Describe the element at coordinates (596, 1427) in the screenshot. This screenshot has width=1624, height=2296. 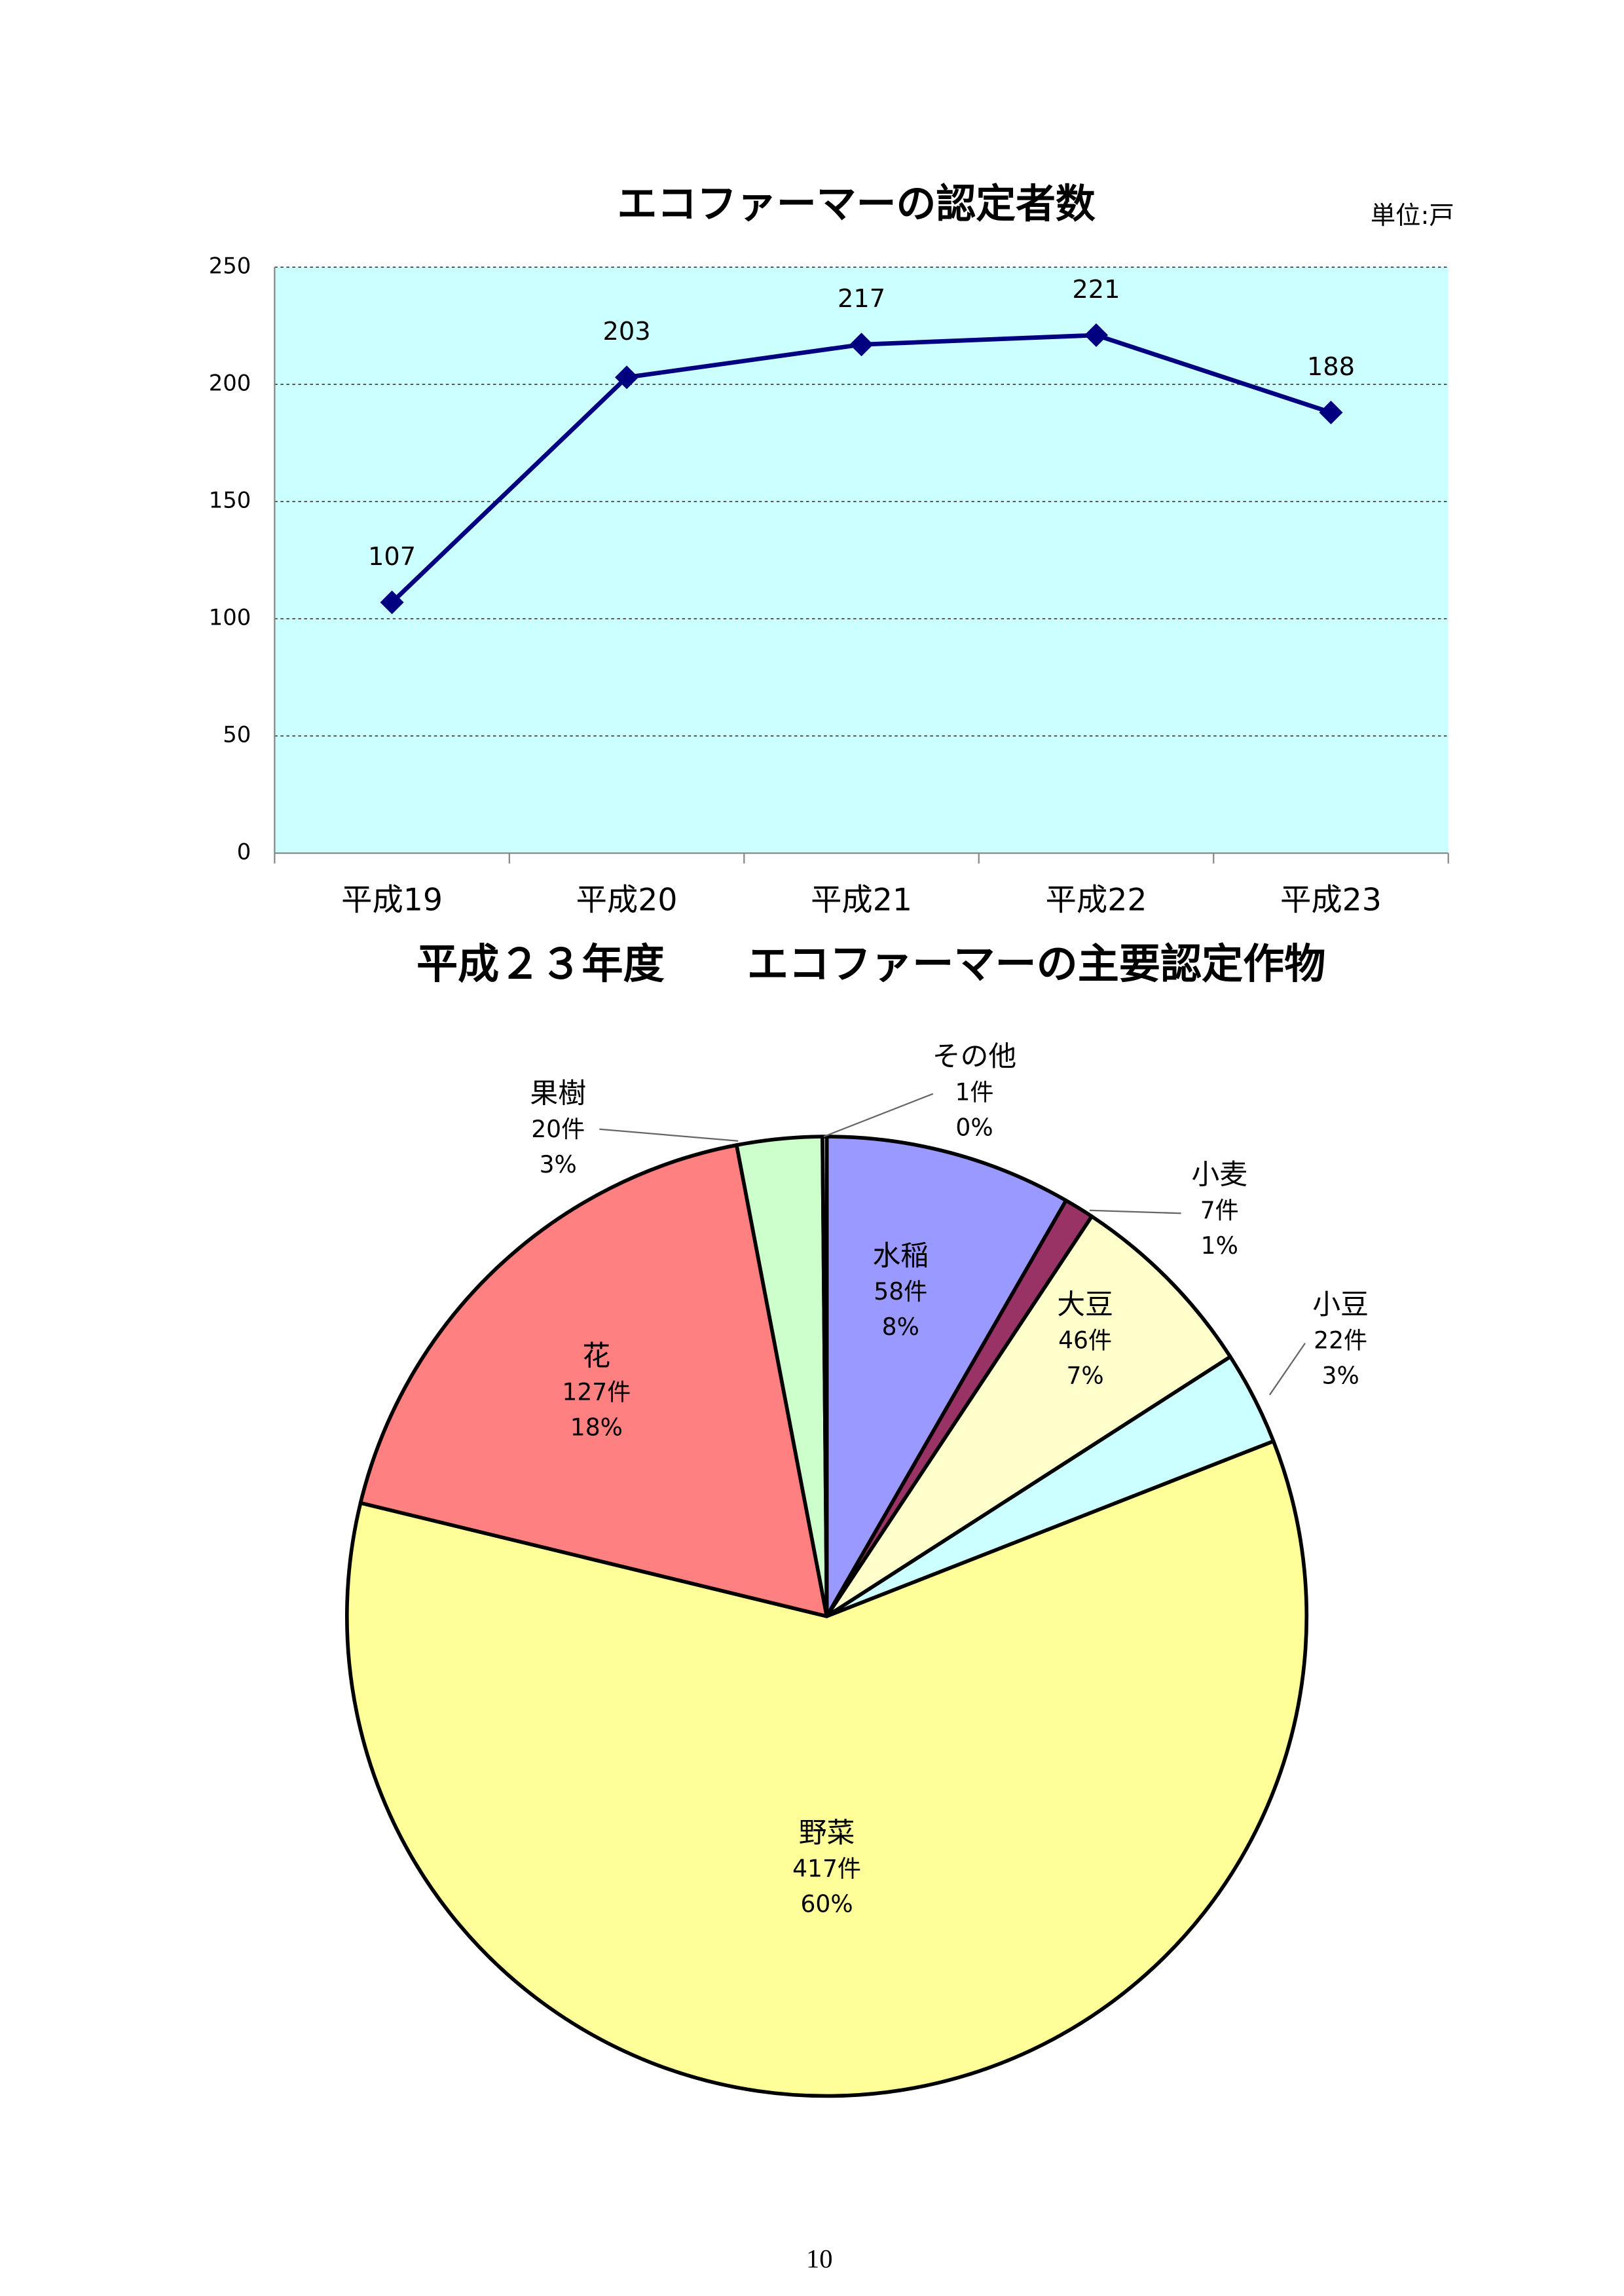
I see `slice-percent-label: 18%` at that location.